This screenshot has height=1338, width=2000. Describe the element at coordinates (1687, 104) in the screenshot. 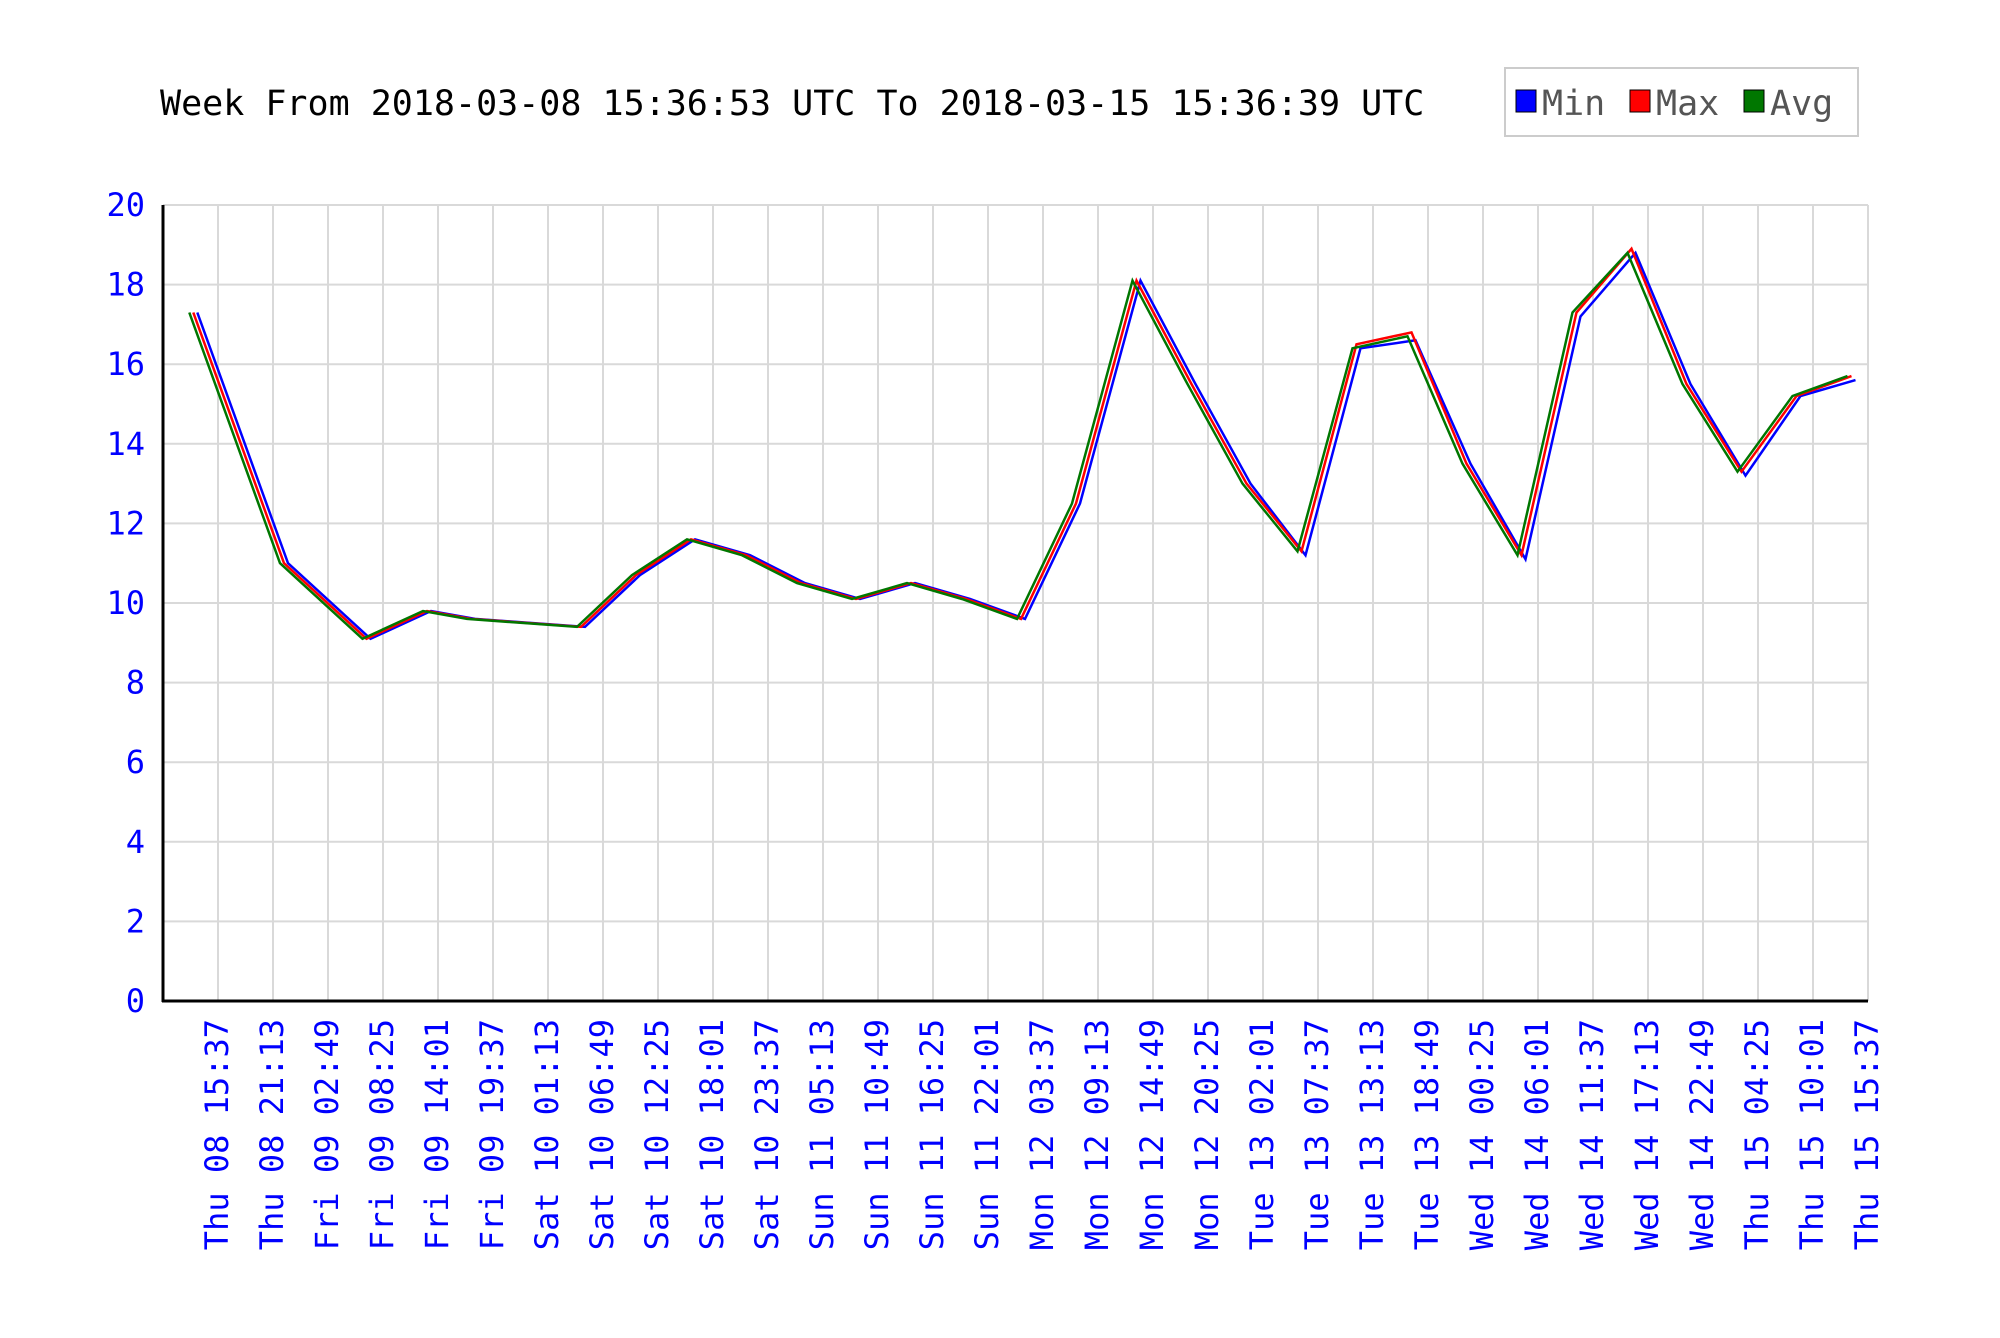

I see `legend-max-label: Max` at that location.